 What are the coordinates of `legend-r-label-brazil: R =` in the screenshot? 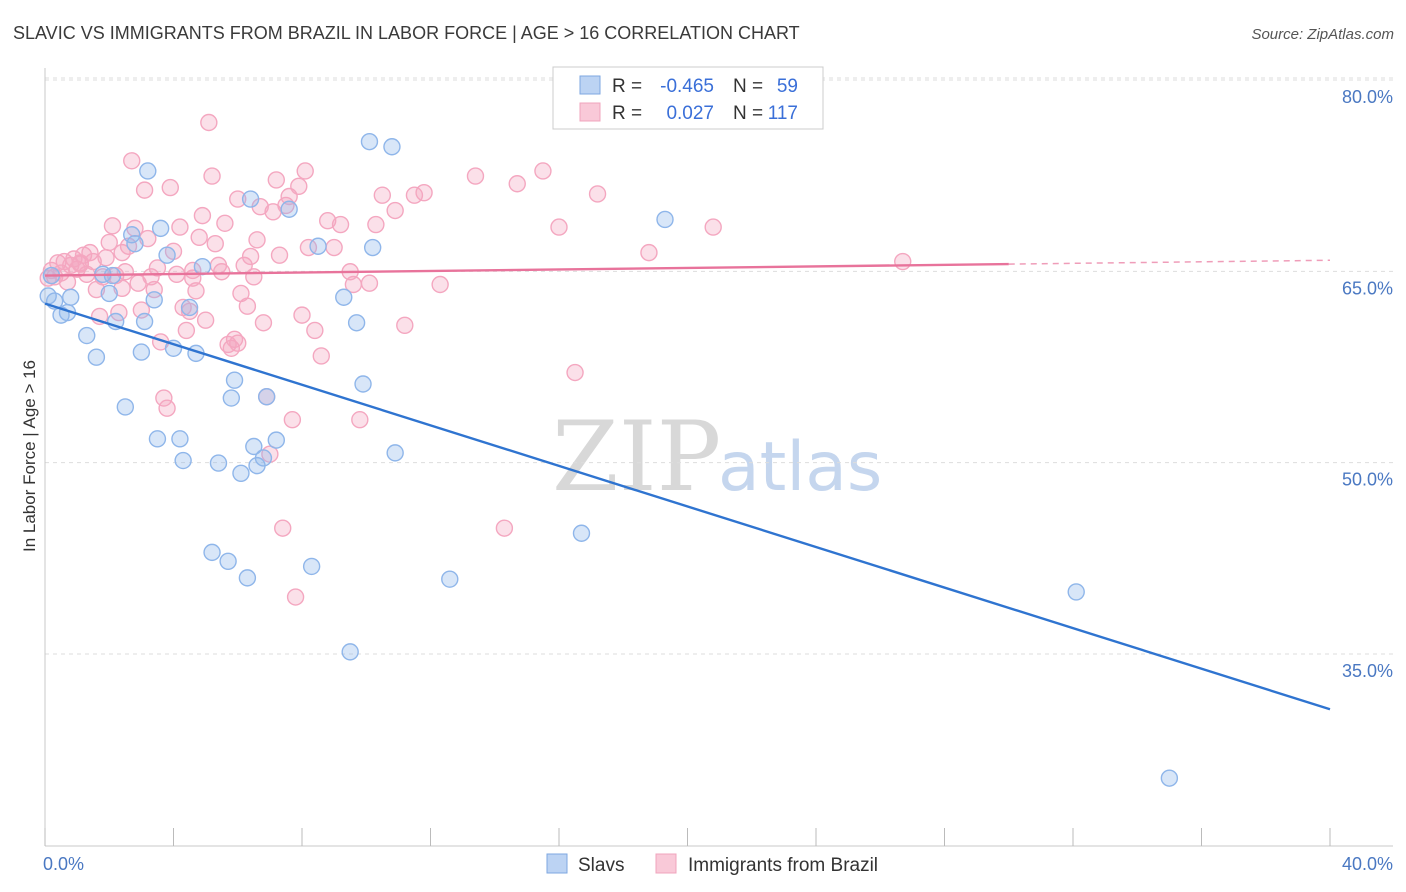 It's located at (627, 113).